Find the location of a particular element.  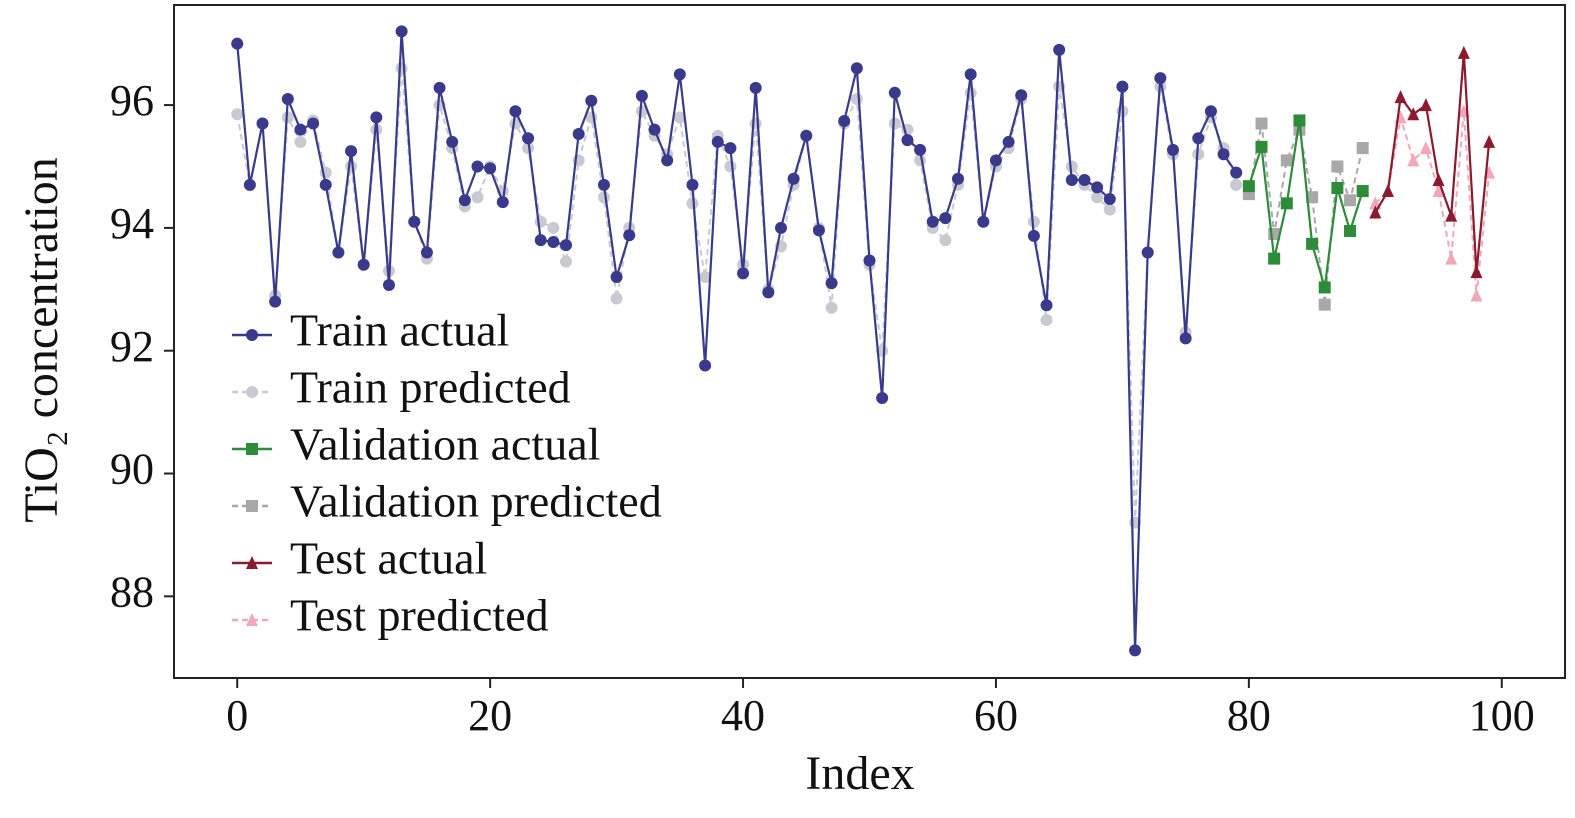

x-tick-label: 20 is located at coordinates (490, 715).